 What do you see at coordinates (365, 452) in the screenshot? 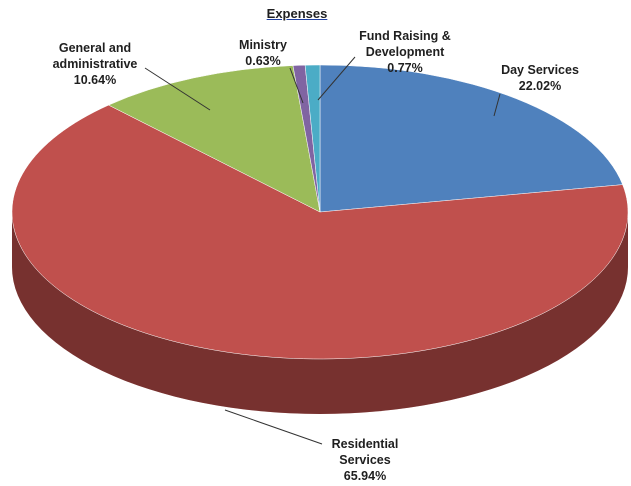
I see `category-label: Residential Services` at bounding box center [365, 452].